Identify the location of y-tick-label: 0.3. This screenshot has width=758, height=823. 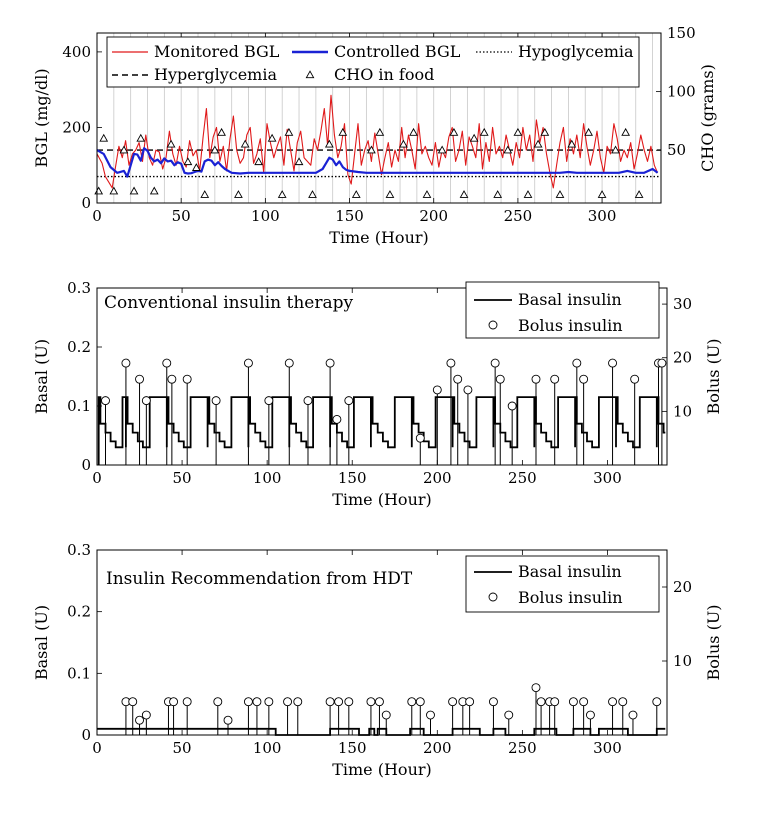
(79, 288).